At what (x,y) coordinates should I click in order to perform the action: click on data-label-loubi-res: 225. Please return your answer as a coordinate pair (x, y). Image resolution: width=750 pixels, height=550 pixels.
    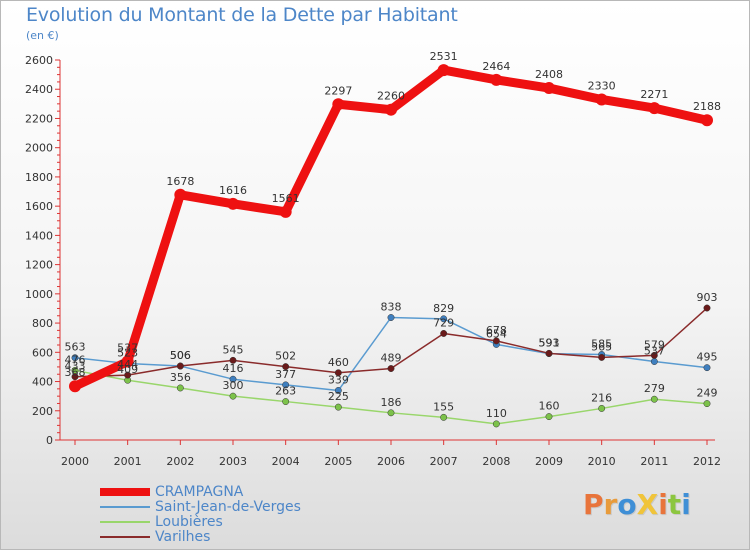
    Looking at the image, I should click on (338, 396).